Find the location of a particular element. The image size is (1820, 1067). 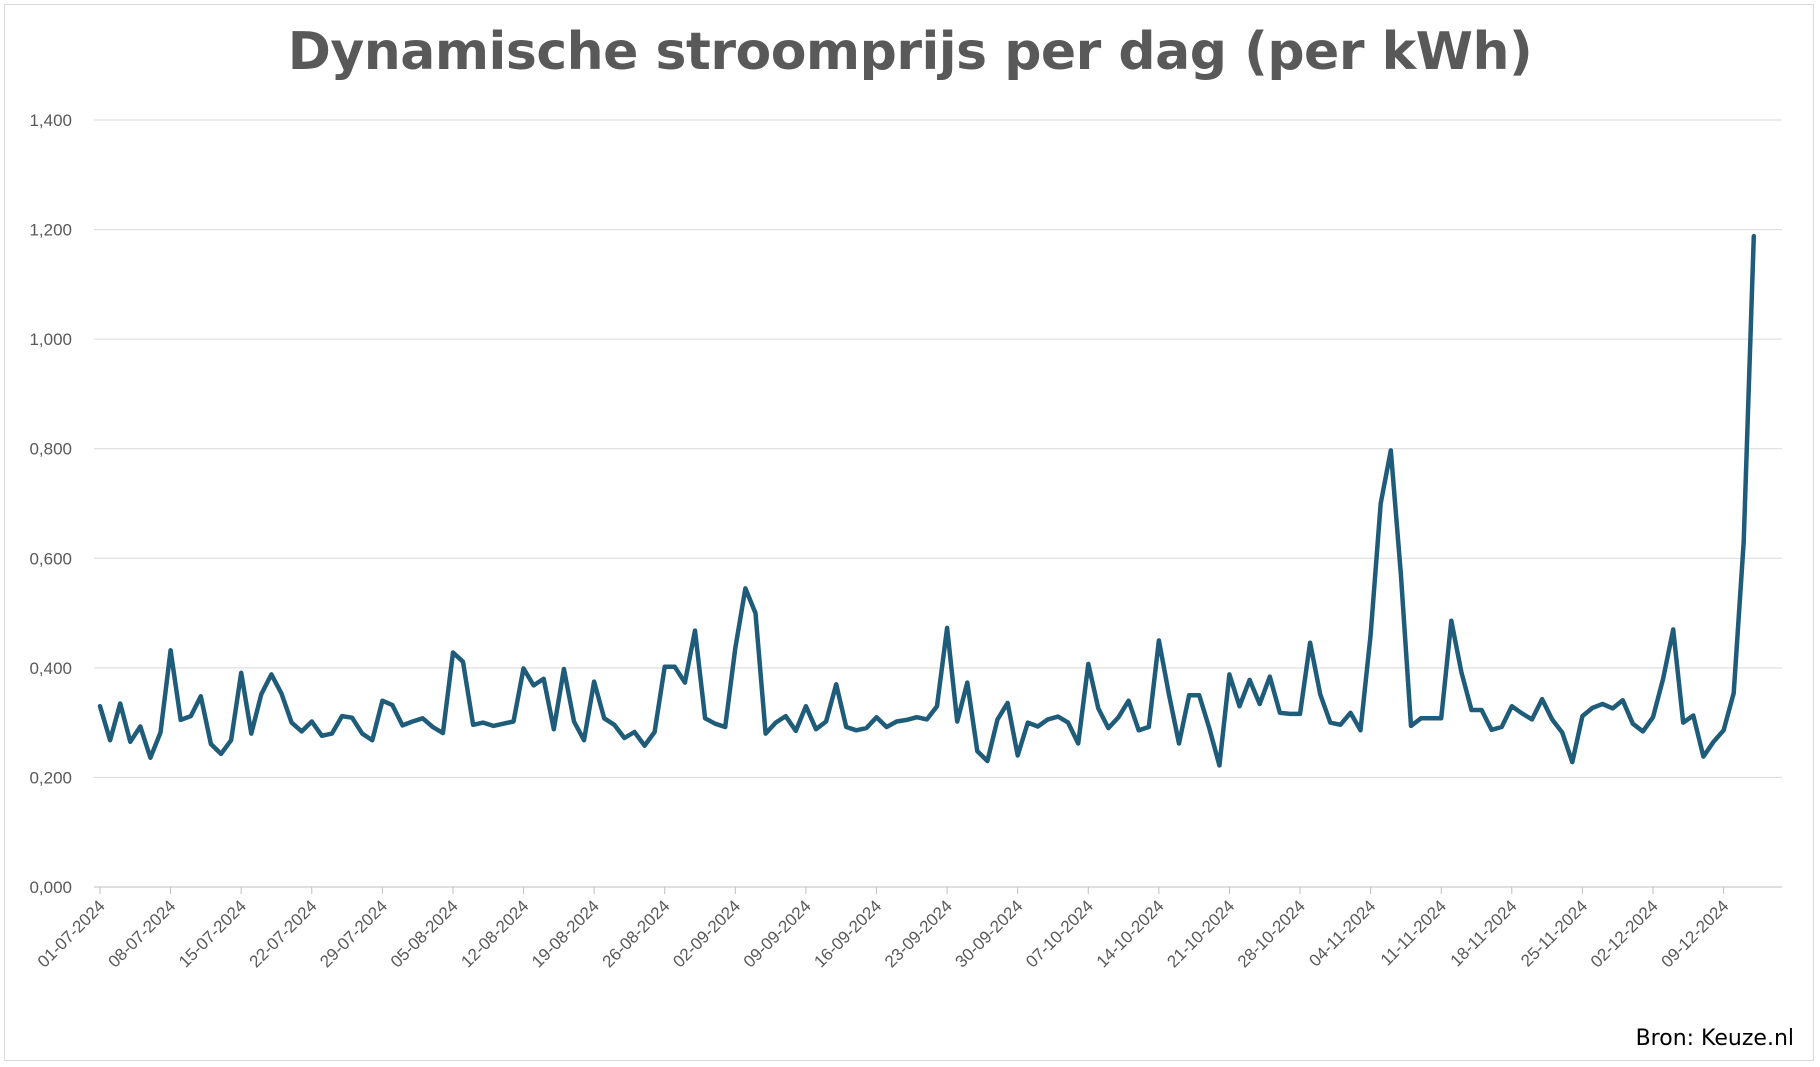

x-tick-label: 25-11-2024 is located at coordinates (1554, 933).